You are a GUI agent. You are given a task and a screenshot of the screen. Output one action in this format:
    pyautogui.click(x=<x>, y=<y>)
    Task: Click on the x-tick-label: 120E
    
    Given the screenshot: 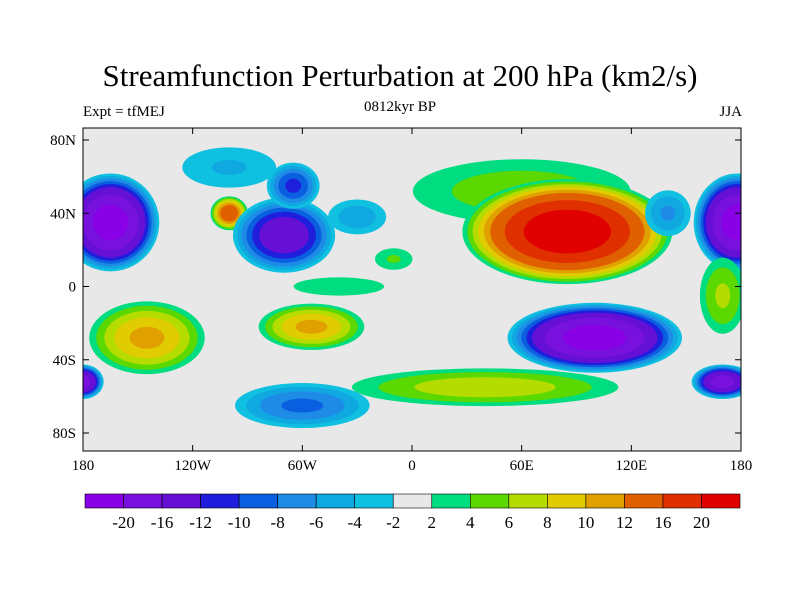 What is the action you would take?
    pyautogui.click(x=631, y=466)
    